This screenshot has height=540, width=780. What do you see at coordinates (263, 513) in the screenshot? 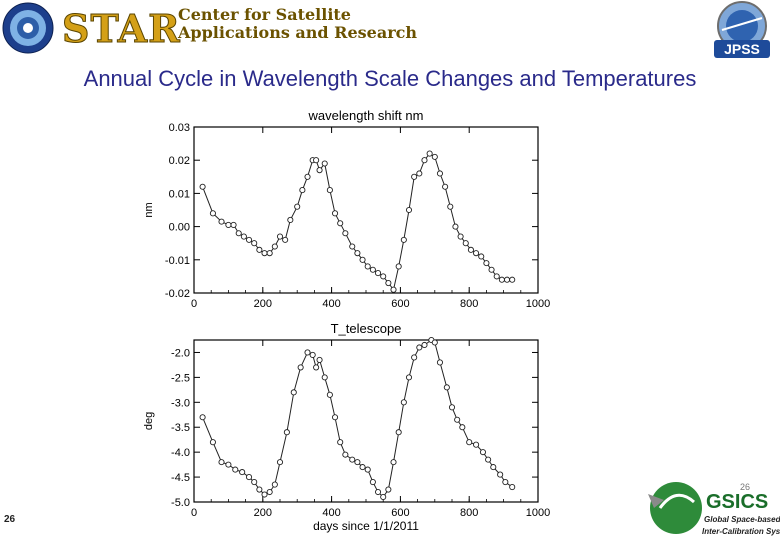
I see `x-tick-label: 200` at bounding box center [263, 513].